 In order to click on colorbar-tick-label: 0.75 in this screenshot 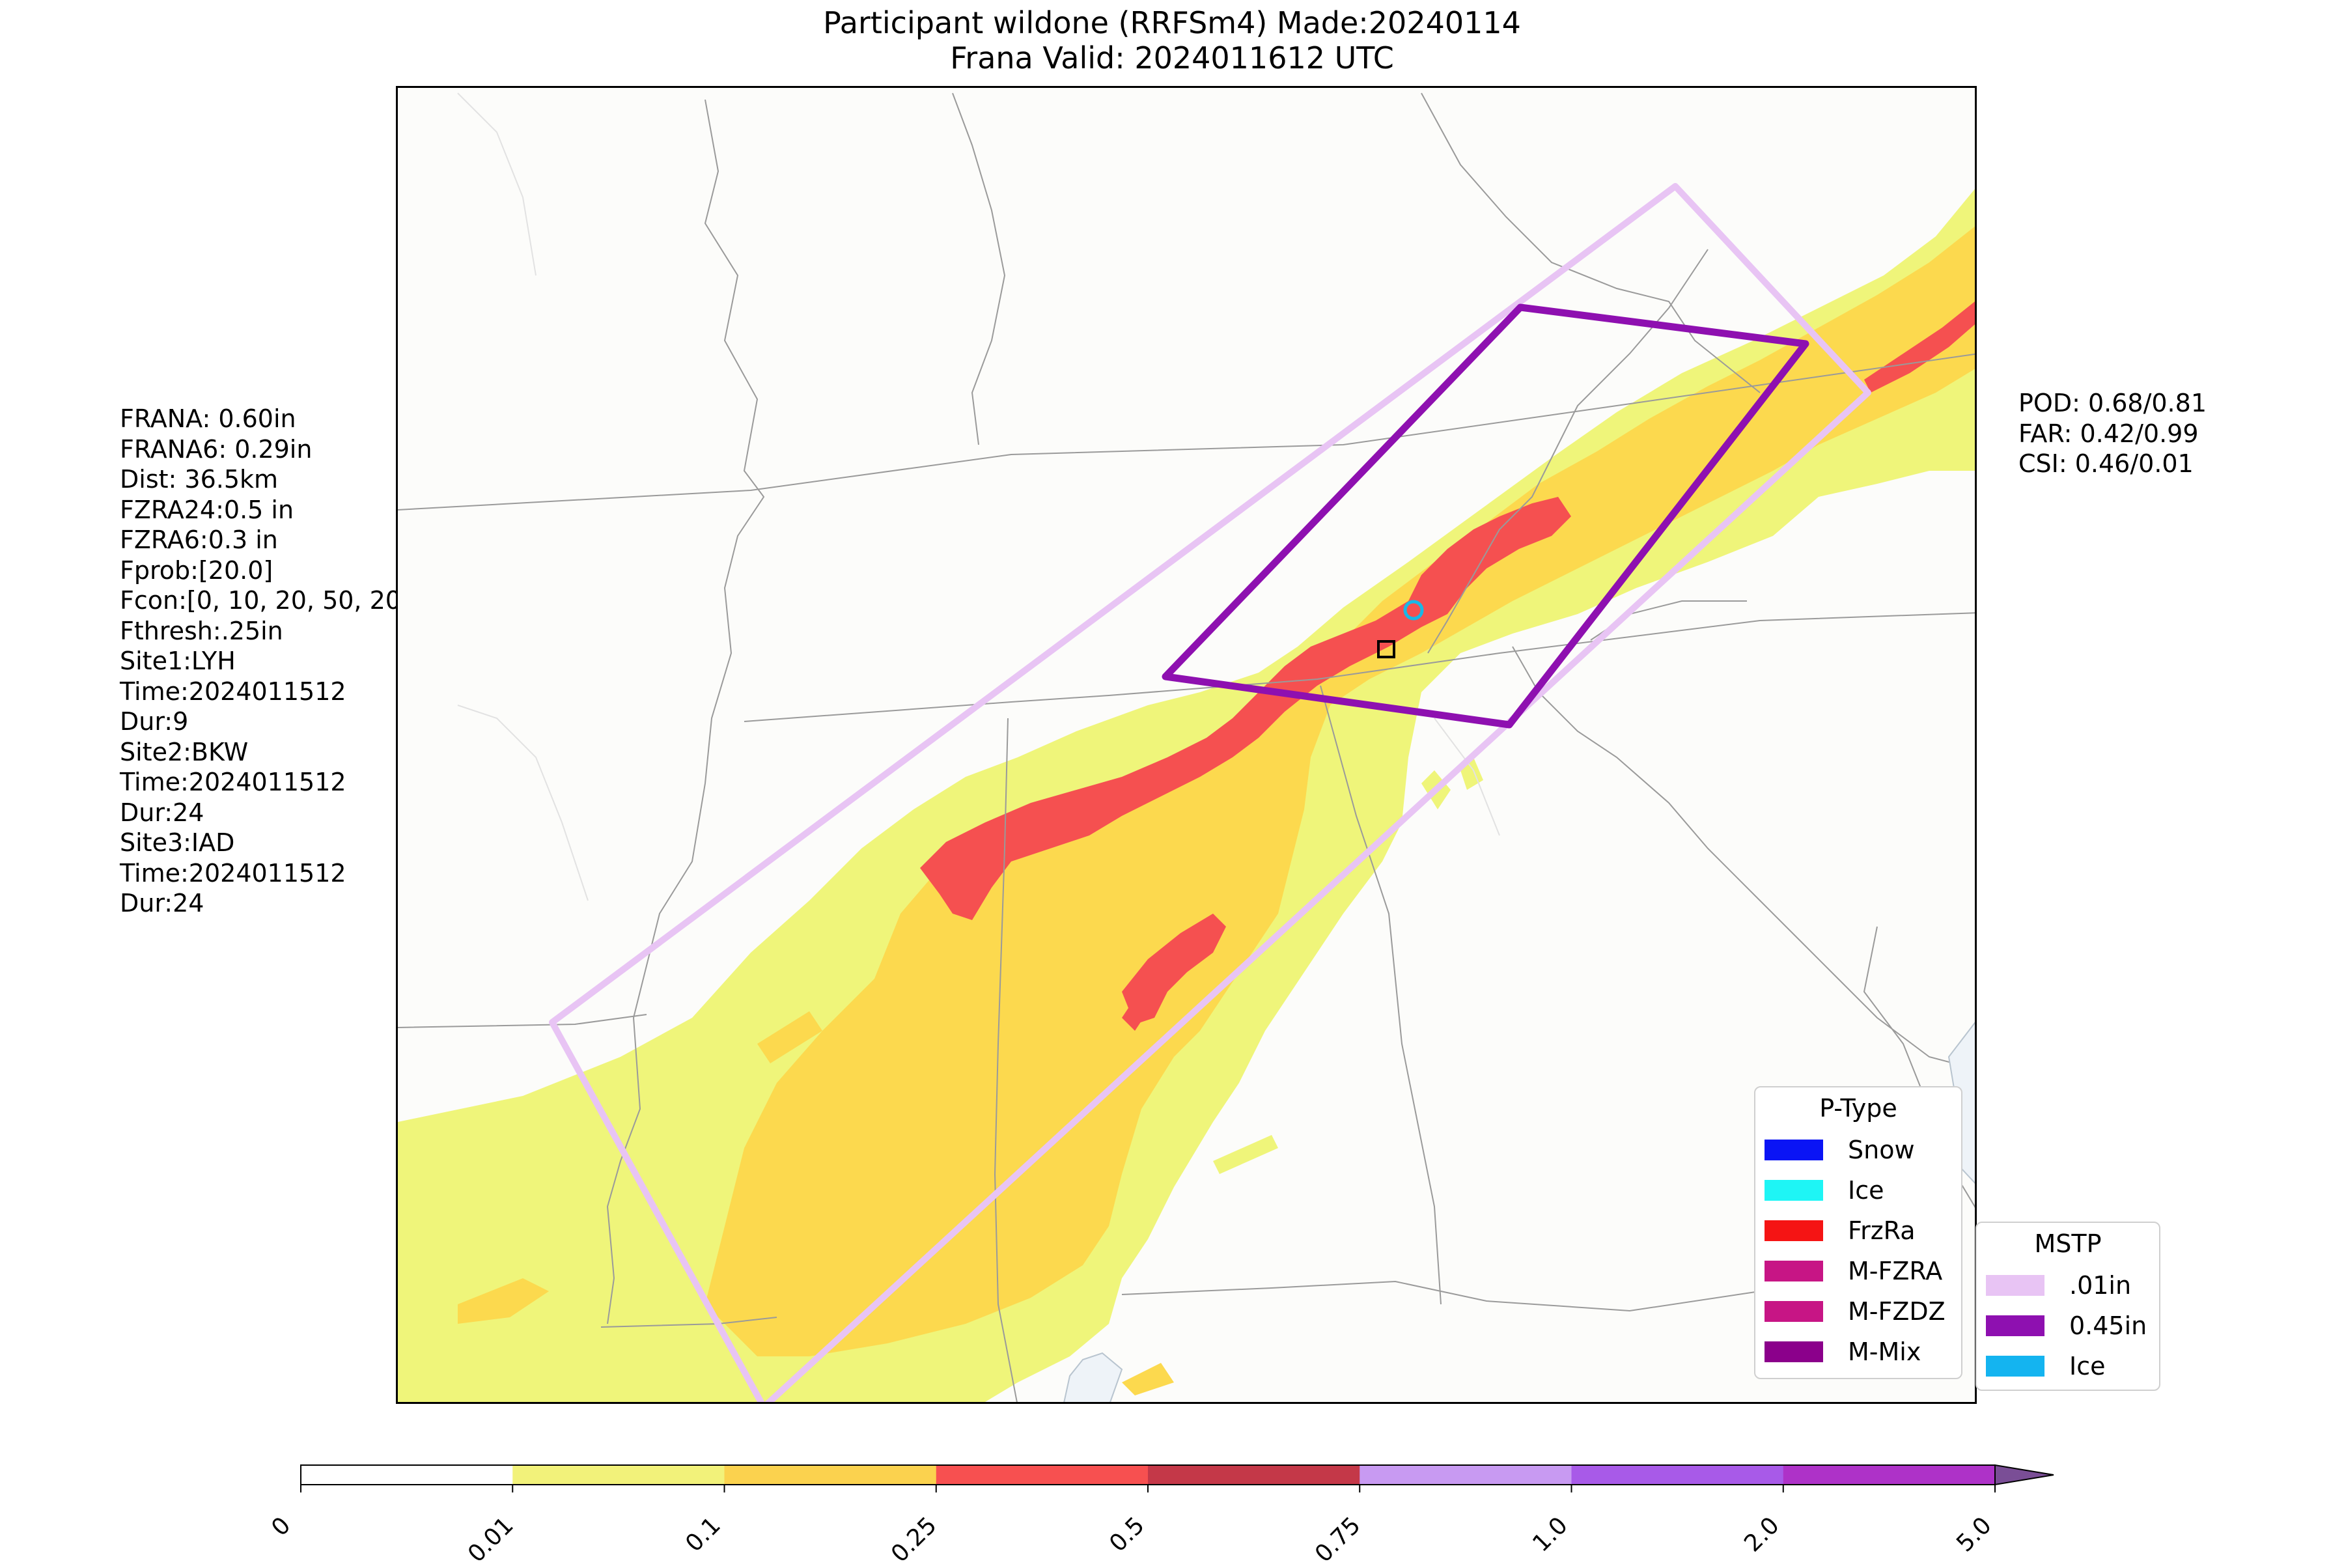, I will do `click(1337, 1540)`.